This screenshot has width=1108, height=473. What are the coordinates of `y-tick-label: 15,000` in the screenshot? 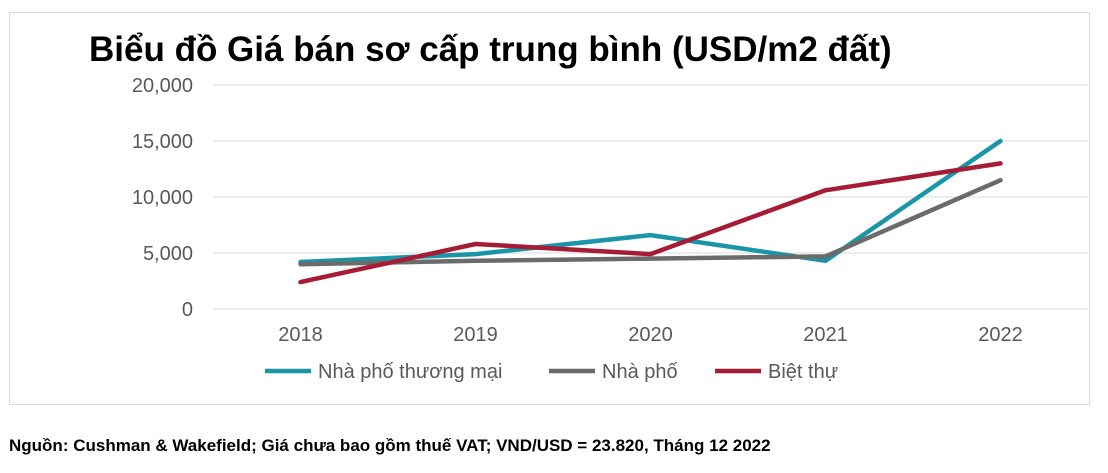 It's located at (162, 142).